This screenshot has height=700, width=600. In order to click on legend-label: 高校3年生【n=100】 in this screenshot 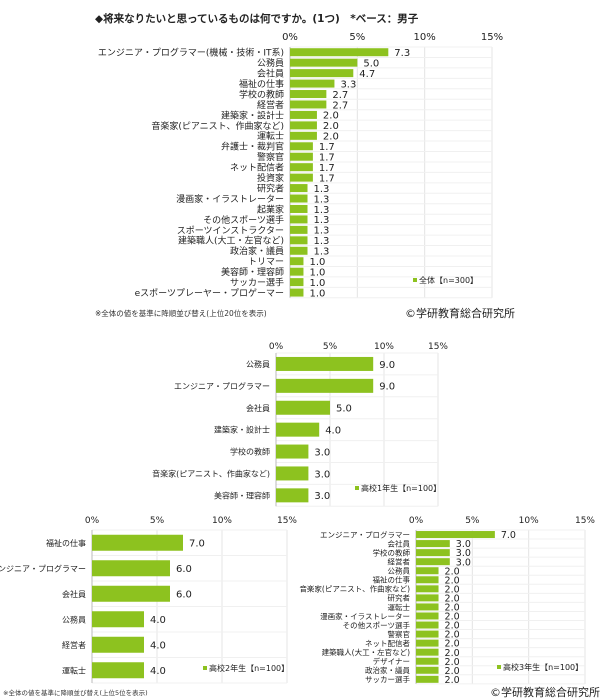, I will do `click(543, 667)`.